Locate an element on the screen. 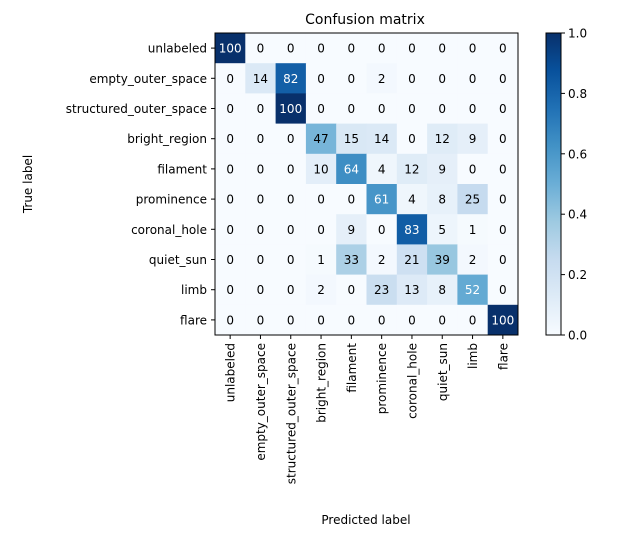 The image size is (627, 547). y-tick-label: empty_outer_space is located at coordinates (148, 79).